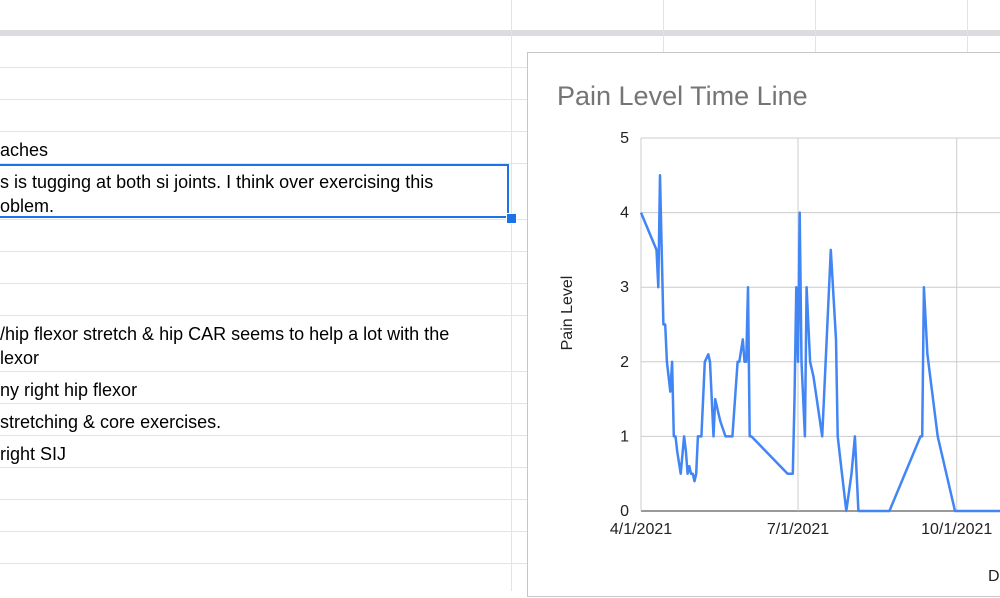  What do you see at coordinates (27, 206) in the screenshot?
I see `cell-text: oblem.` at bounding box center [27, 206].